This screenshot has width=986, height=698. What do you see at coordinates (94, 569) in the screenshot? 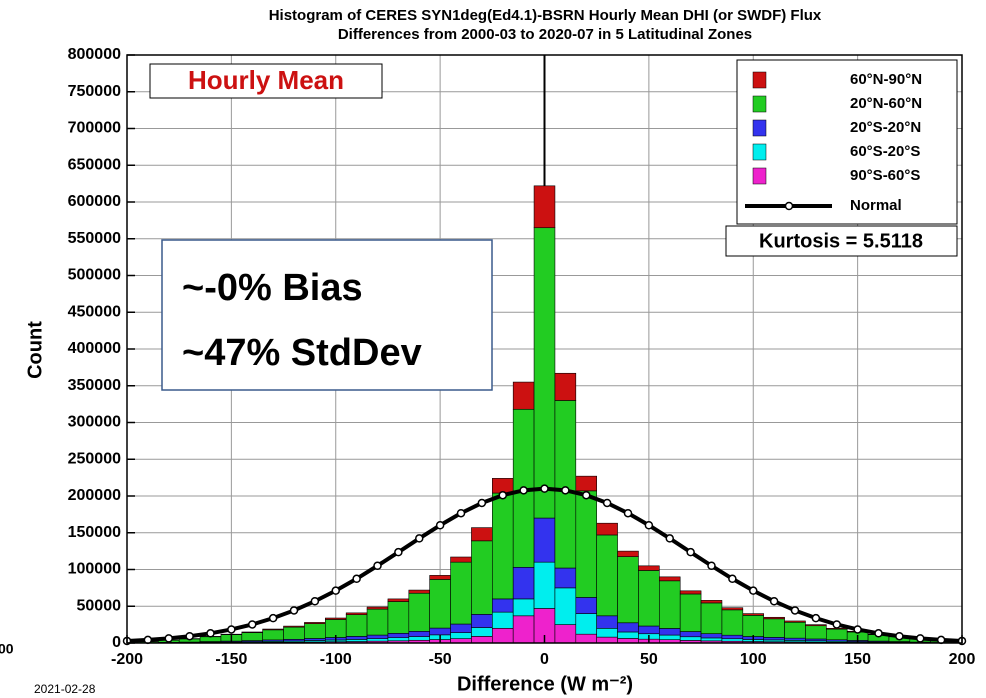
I see `y-tick-label: 100000` at bounding box center [94, 569].